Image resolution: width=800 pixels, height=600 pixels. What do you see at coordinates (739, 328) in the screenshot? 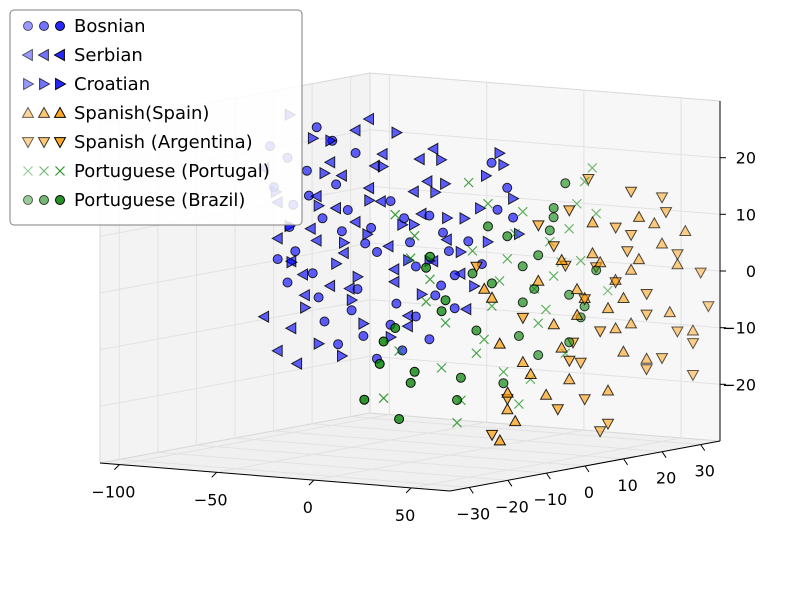
I see `z-tick-label: −10` at bounding box center [739, 328].